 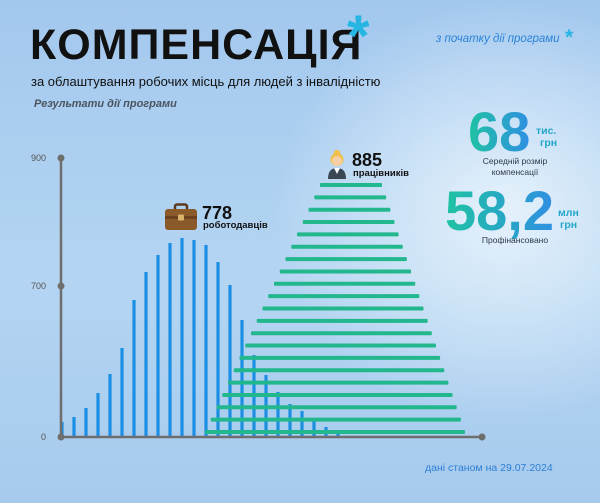 What do you see at coordinates (61, 158) in the screenshot?
I see `y-tick-900-dot` at bounding box center [61, 158].